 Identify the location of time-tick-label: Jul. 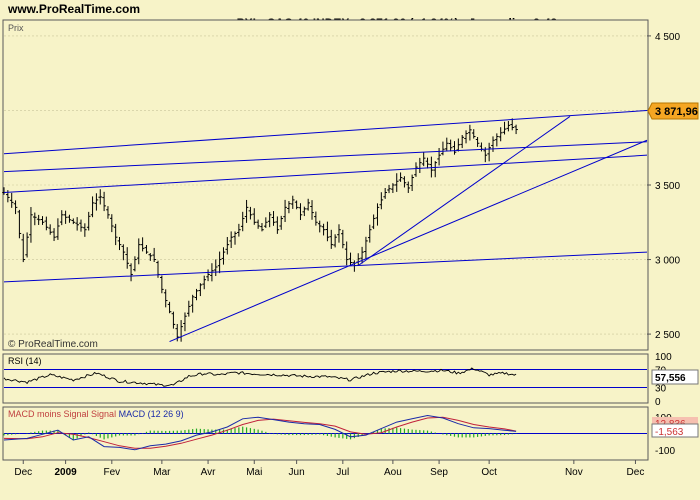
(342, 472).